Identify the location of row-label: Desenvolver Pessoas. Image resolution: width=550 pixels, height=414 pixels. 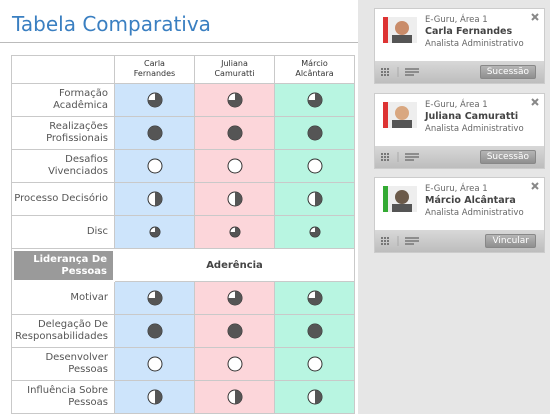
(63, 364).